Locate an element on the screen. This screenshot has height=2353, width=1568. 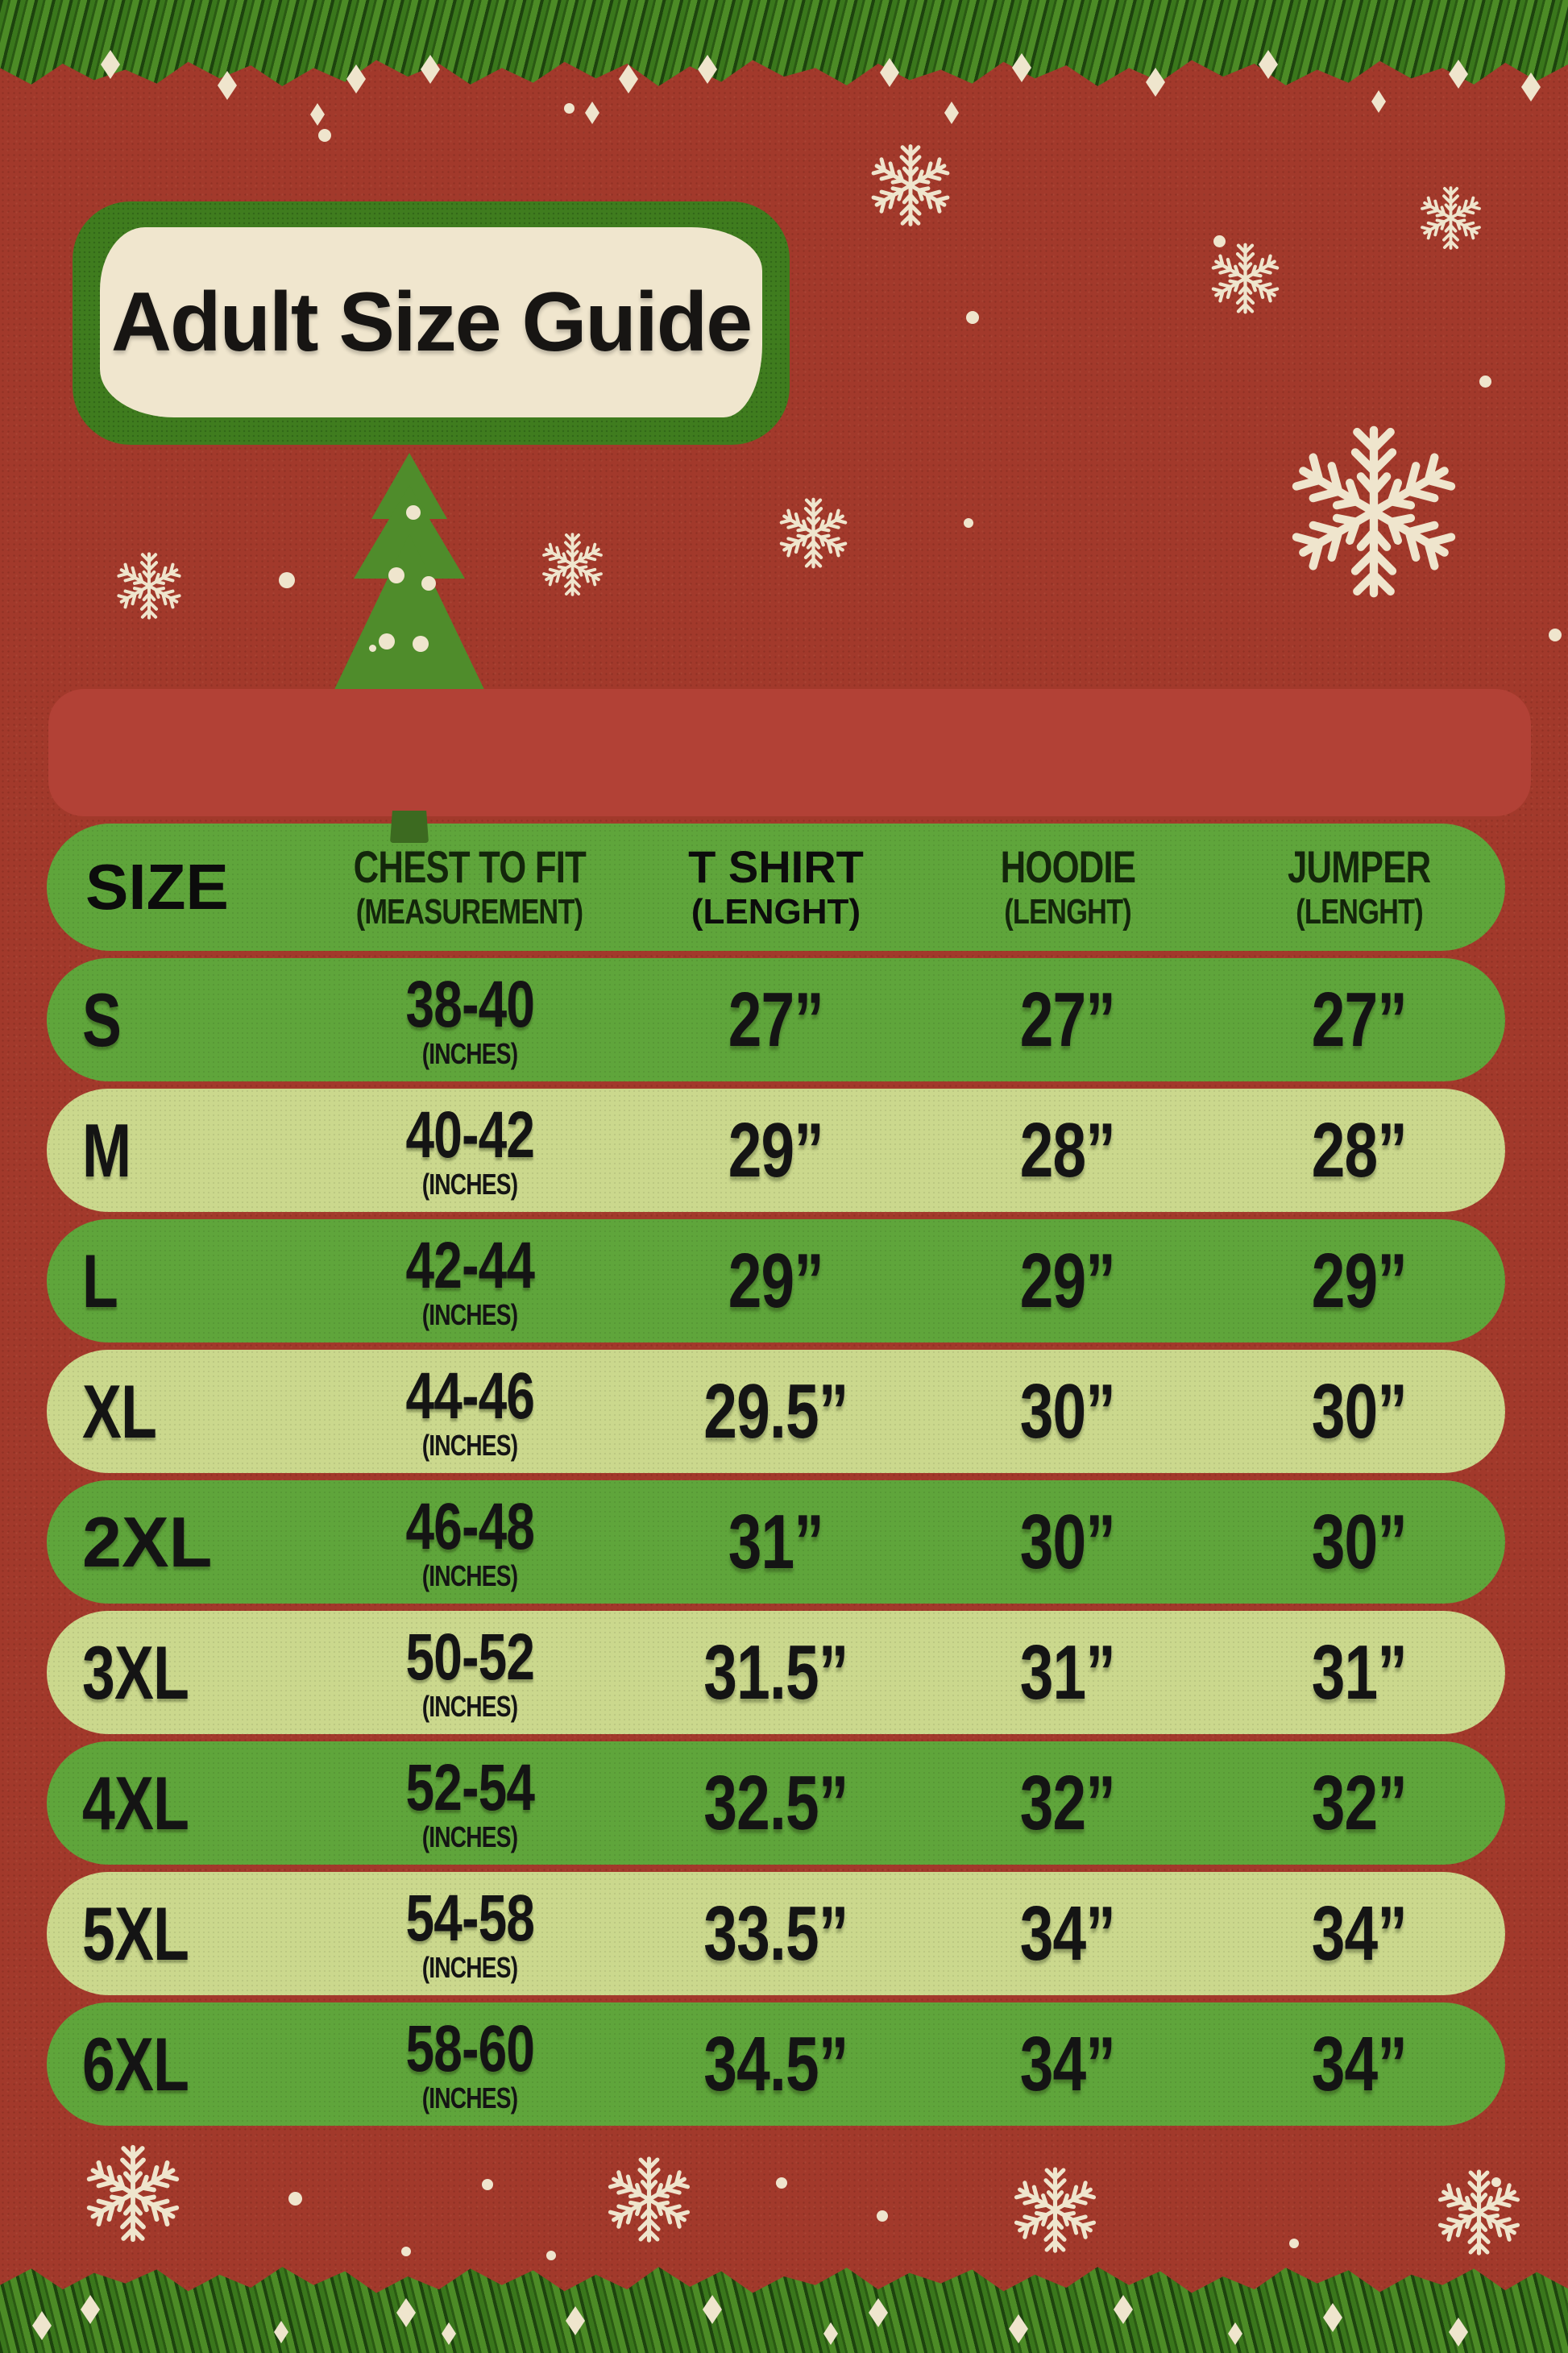
tshirt-cell: 31.5” is located at coordinates (776, 1673).